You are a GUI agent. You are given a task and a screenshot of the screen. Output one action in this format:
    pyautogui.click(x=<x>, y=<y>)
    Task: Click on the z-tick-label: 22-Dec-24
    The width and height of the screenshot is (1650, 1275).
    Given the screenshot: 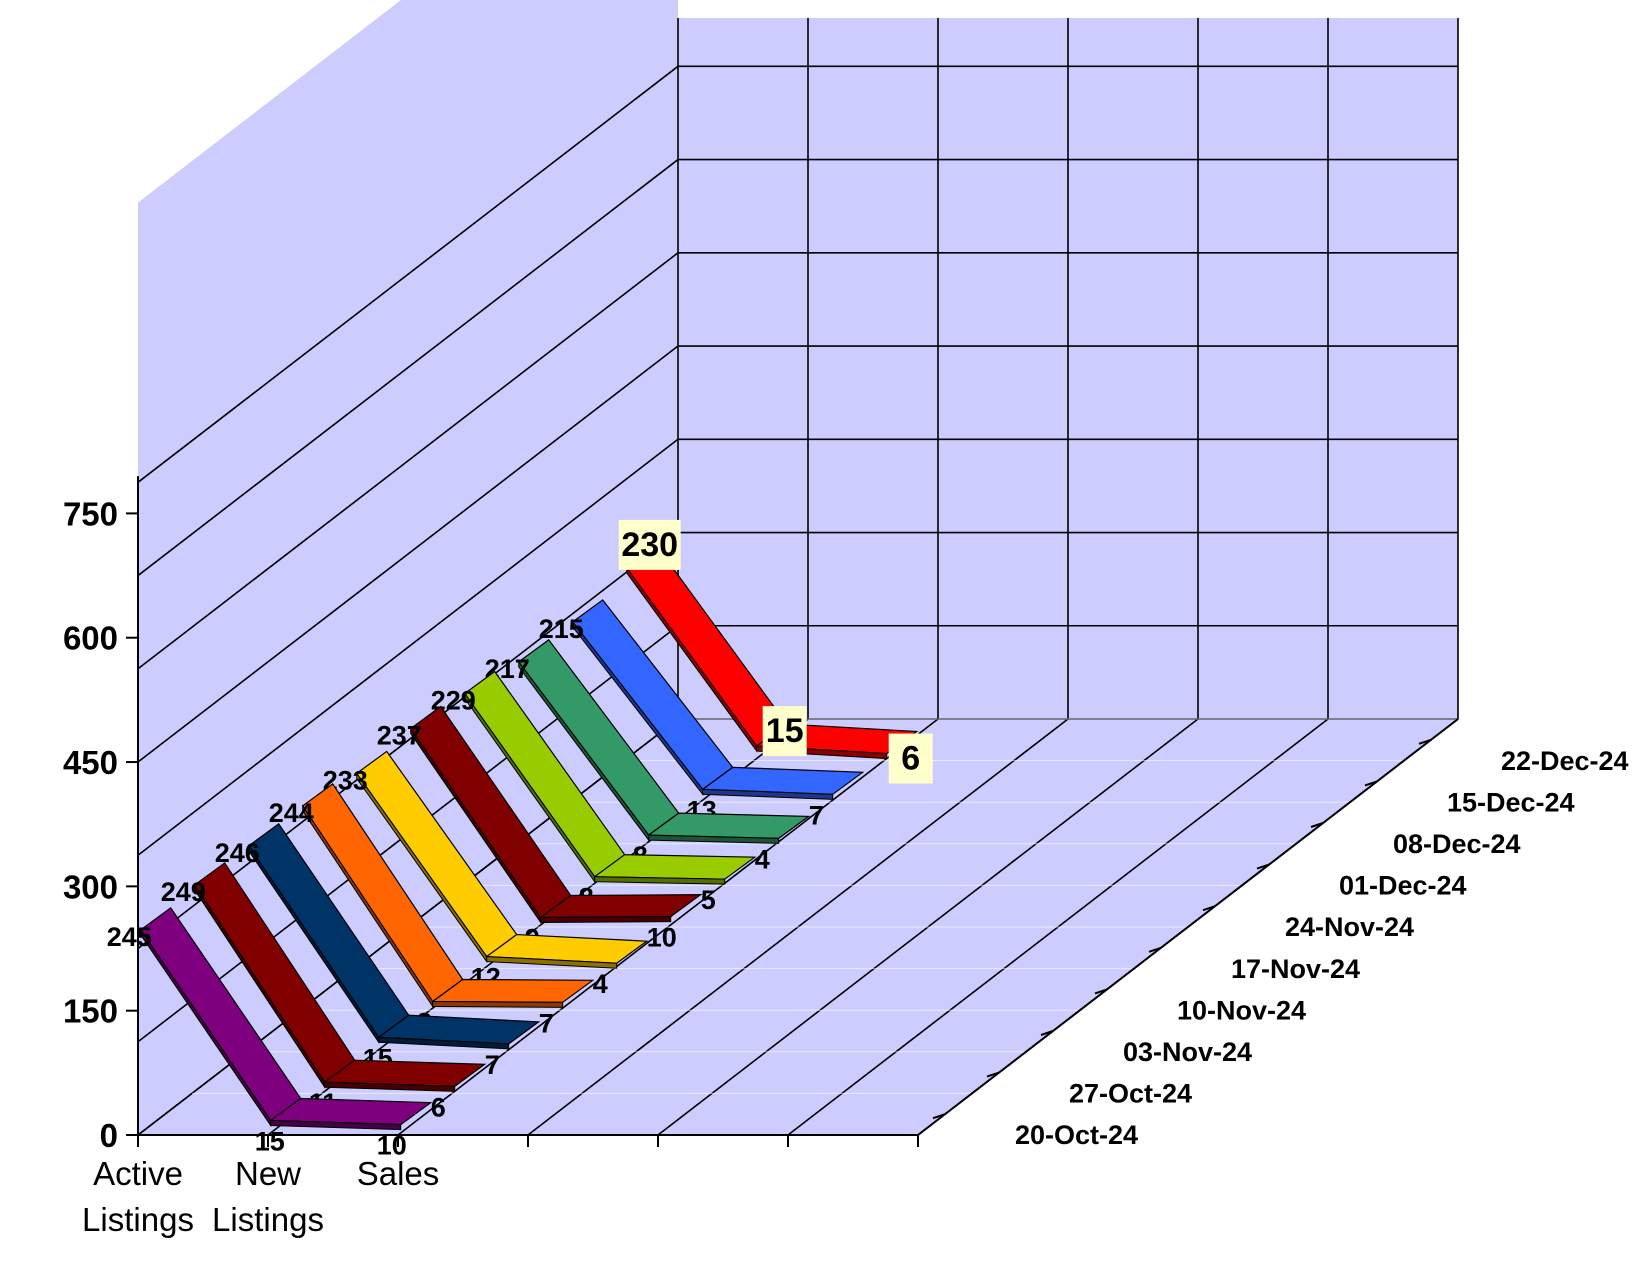 What is the action you would take?
    pyautogui.click(x=1565, y=761)
    